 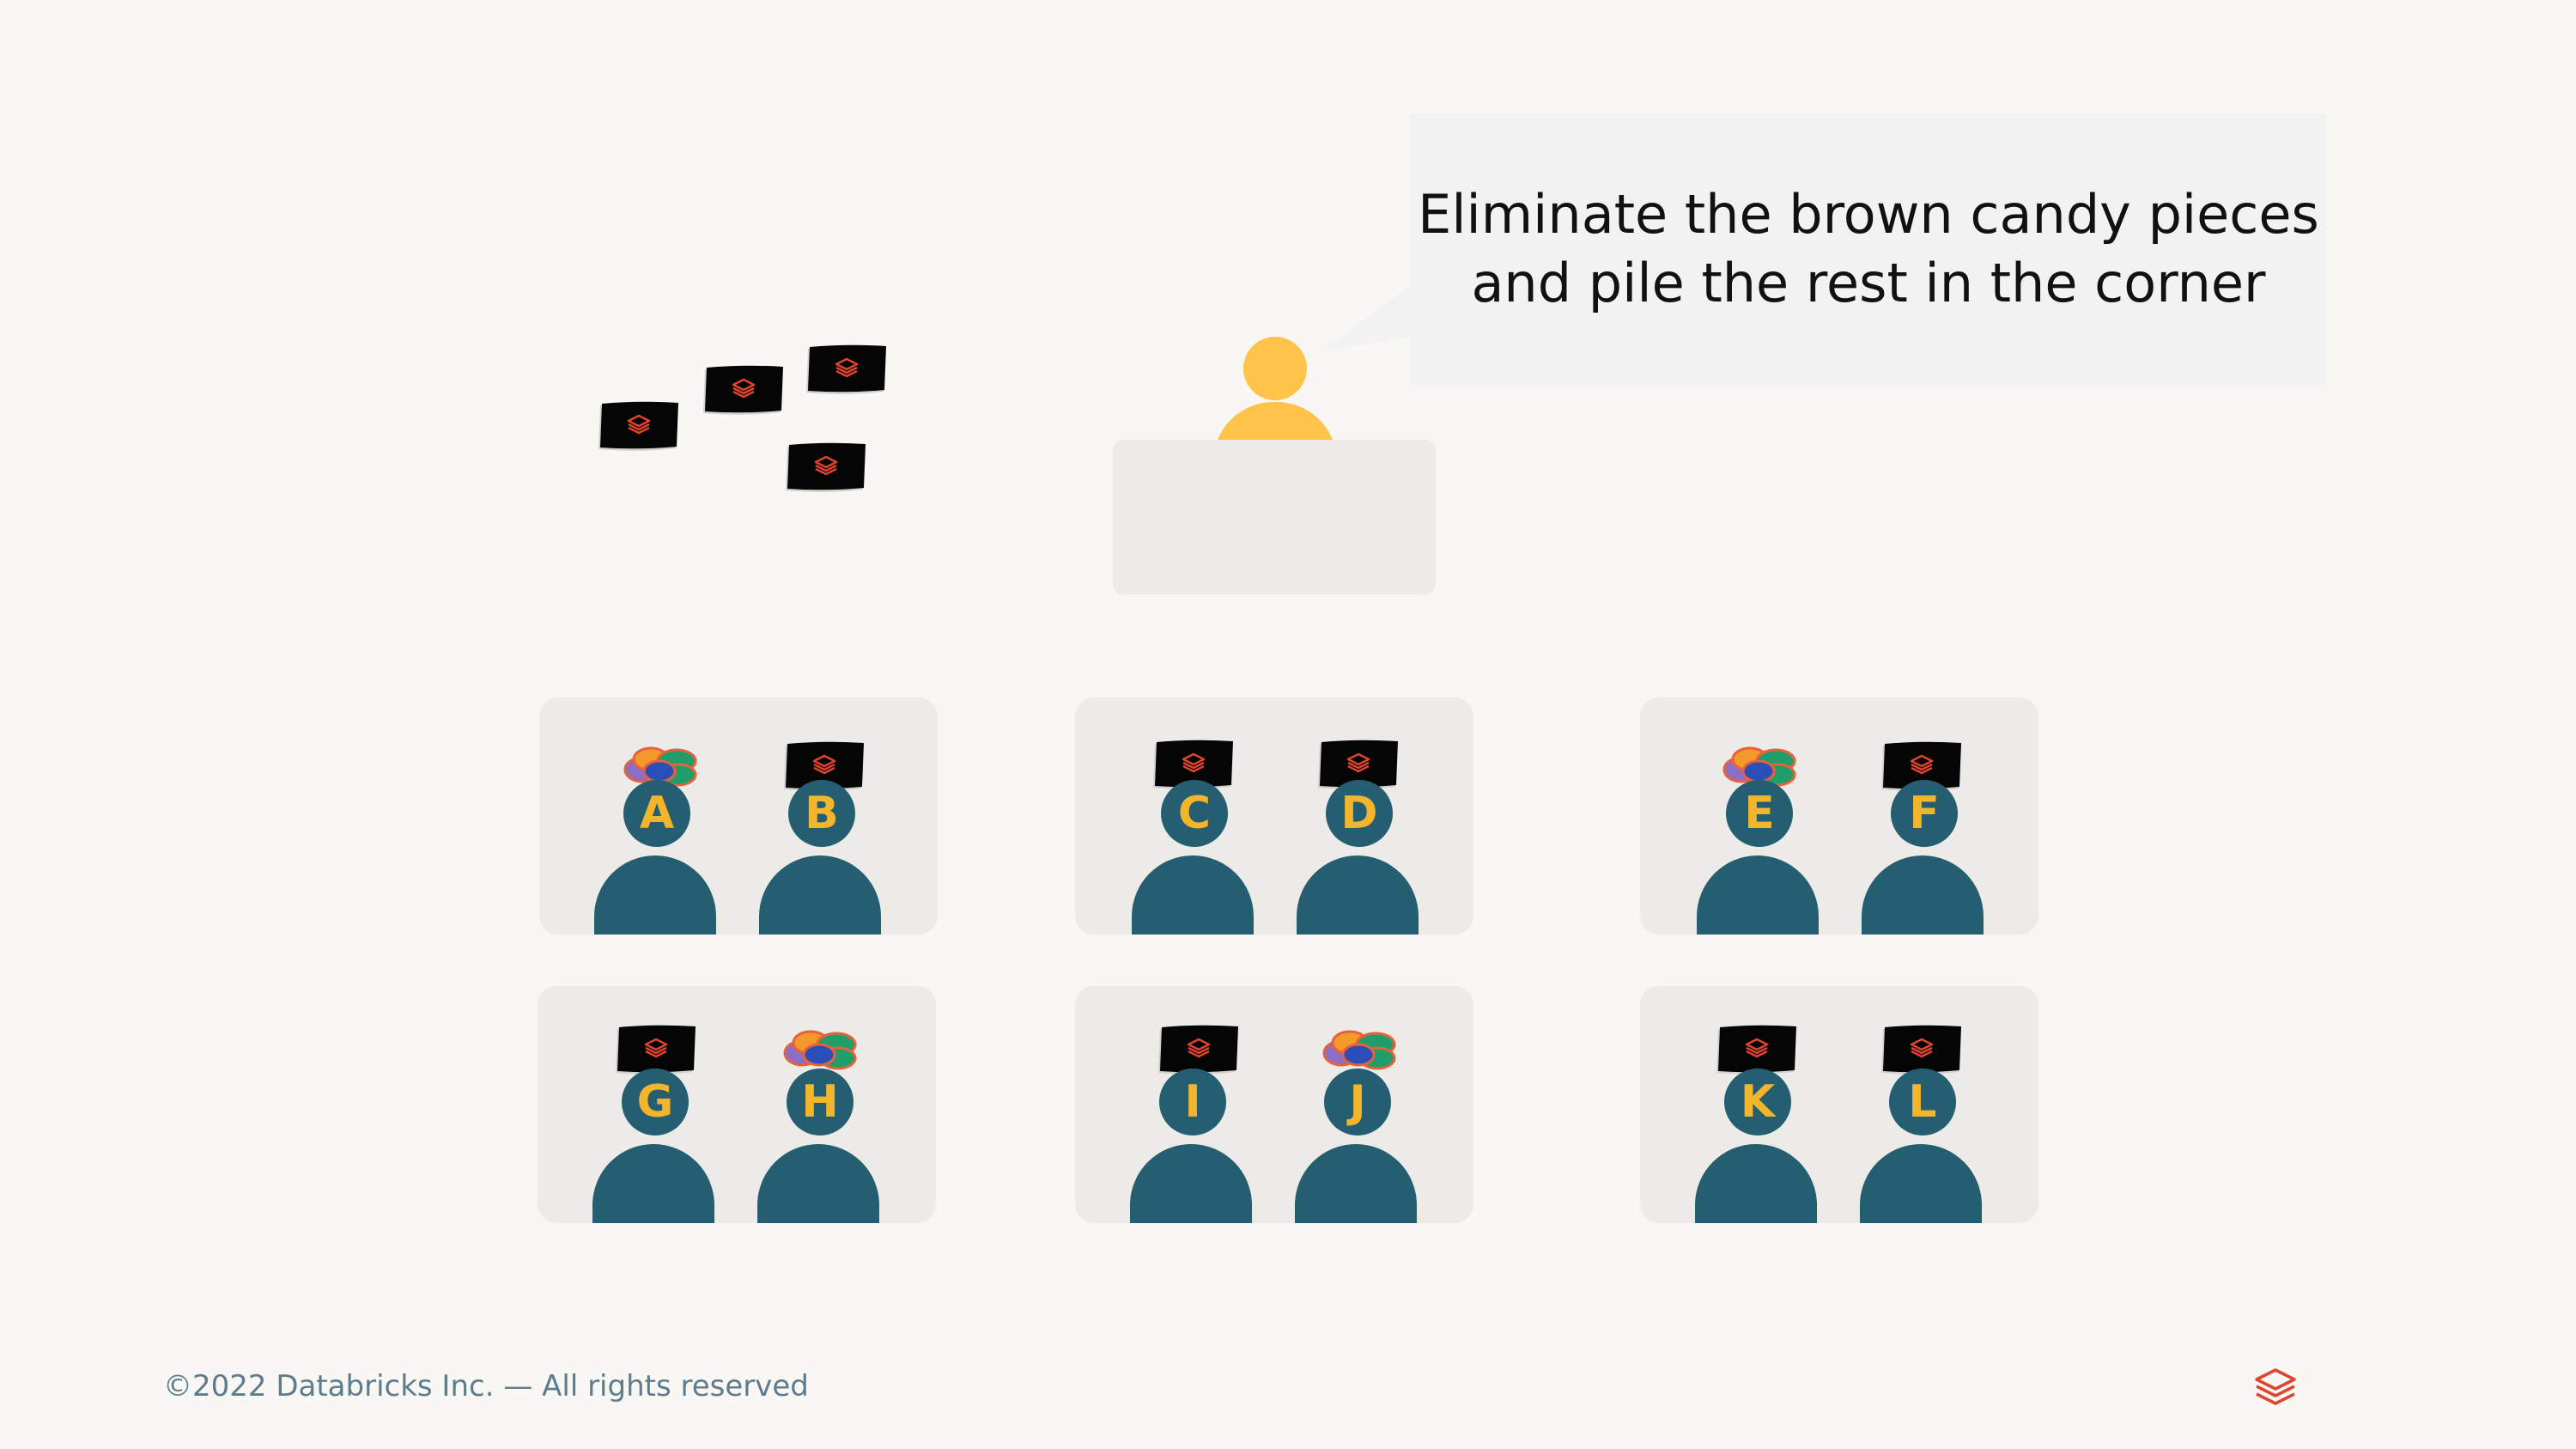 I want to click on student-d: D, so click(x=1361, y=857).